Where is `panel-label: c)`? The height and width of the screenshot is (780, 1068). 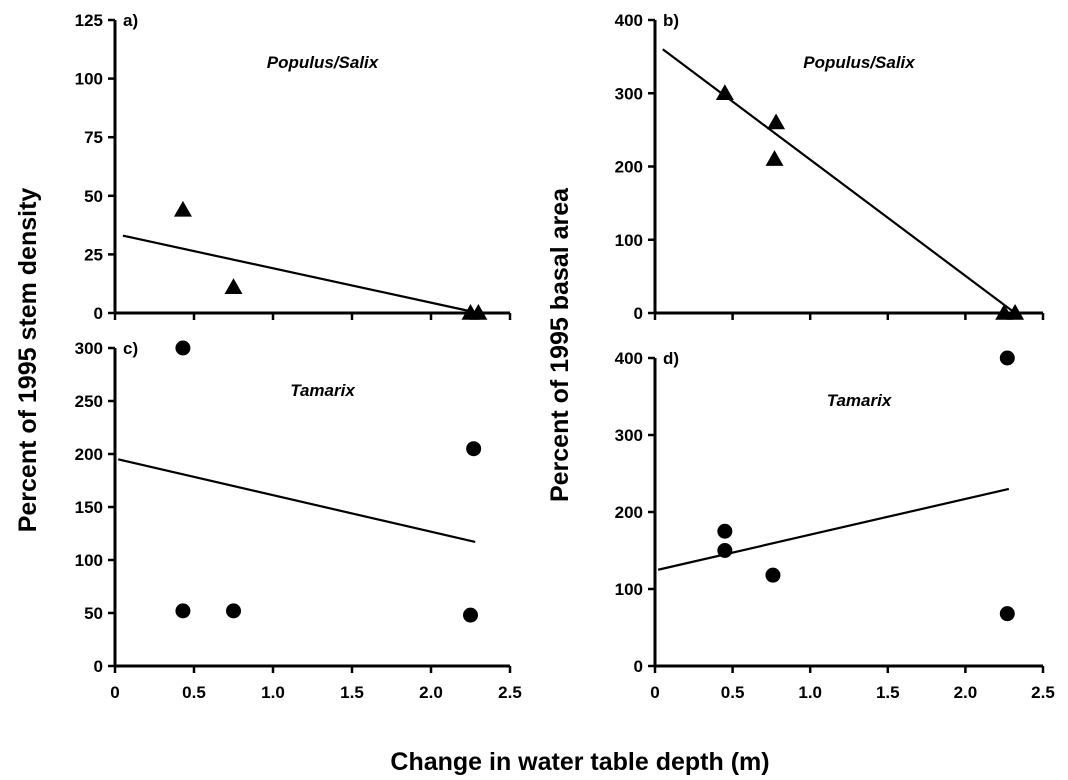 panel-label: c) is located at coordinates (130, 348).